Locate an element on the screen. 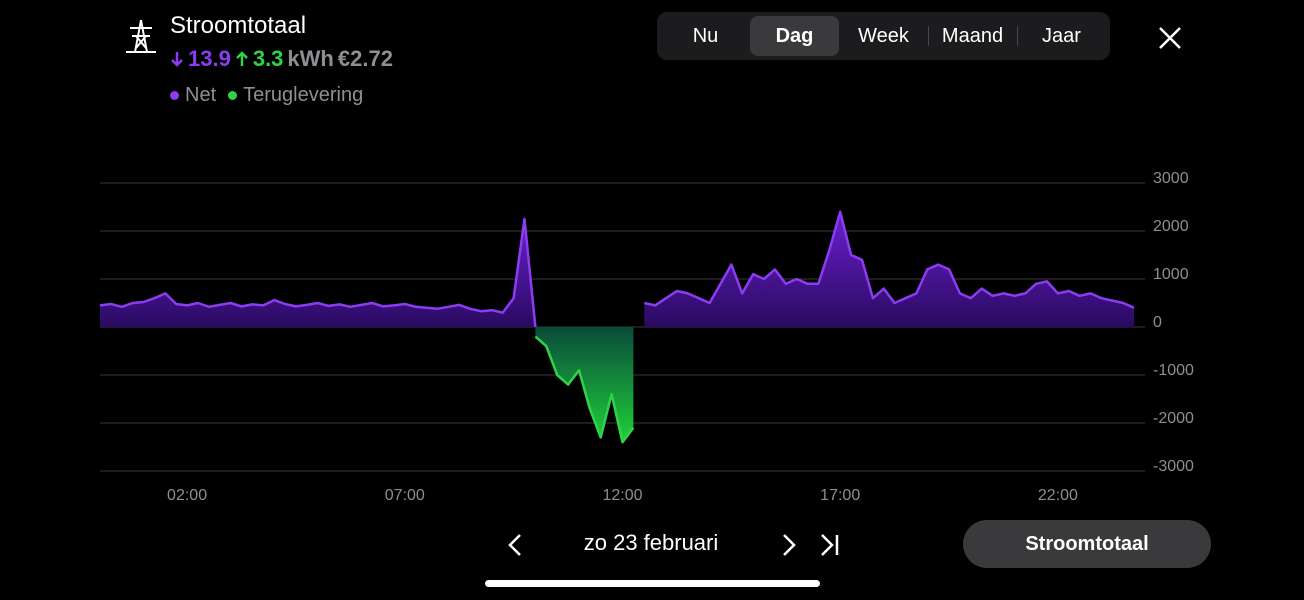 Image resolution: width=1304 pixels, height=600 pixels. import-arrow is located at coordinates (177, 59).